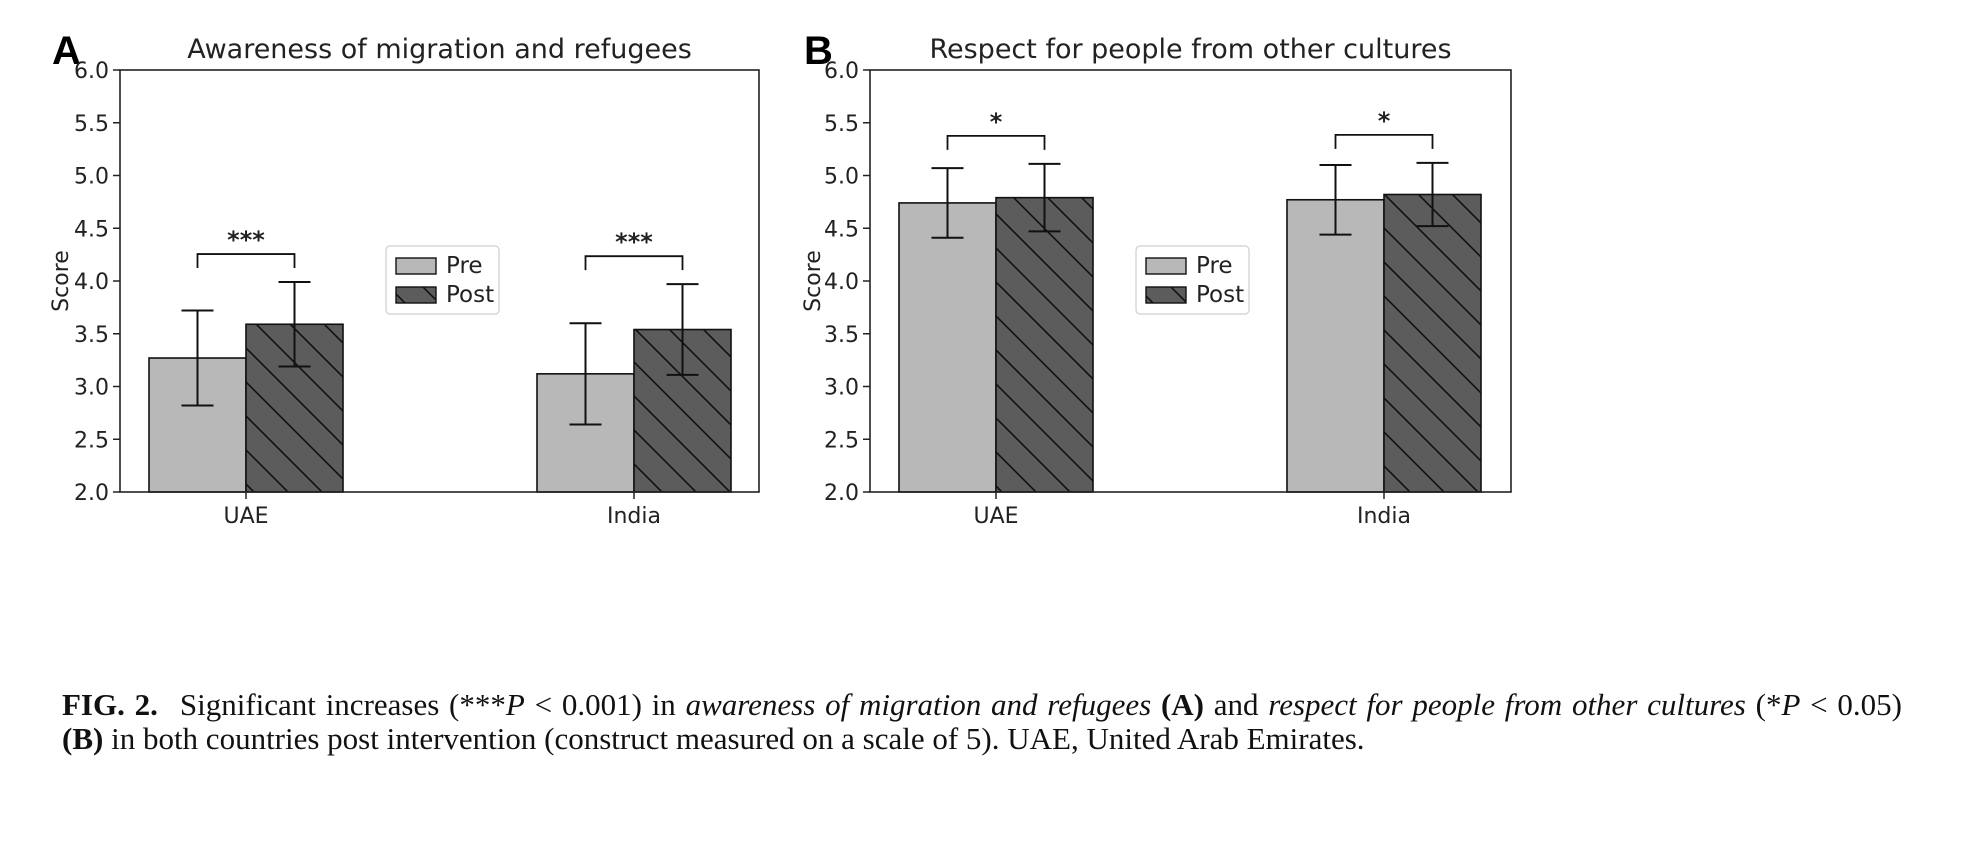 The width and height of the screenshot is (1964, 846). Describe the element at coordinates (66, 51) in the screenshot. I see `panel-letter: A` at that location.